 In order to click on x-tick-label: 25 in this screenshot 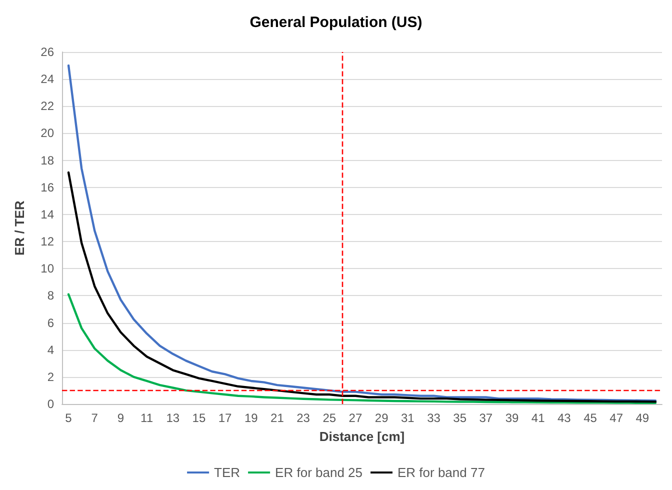, I will do `click(329, 418)`.